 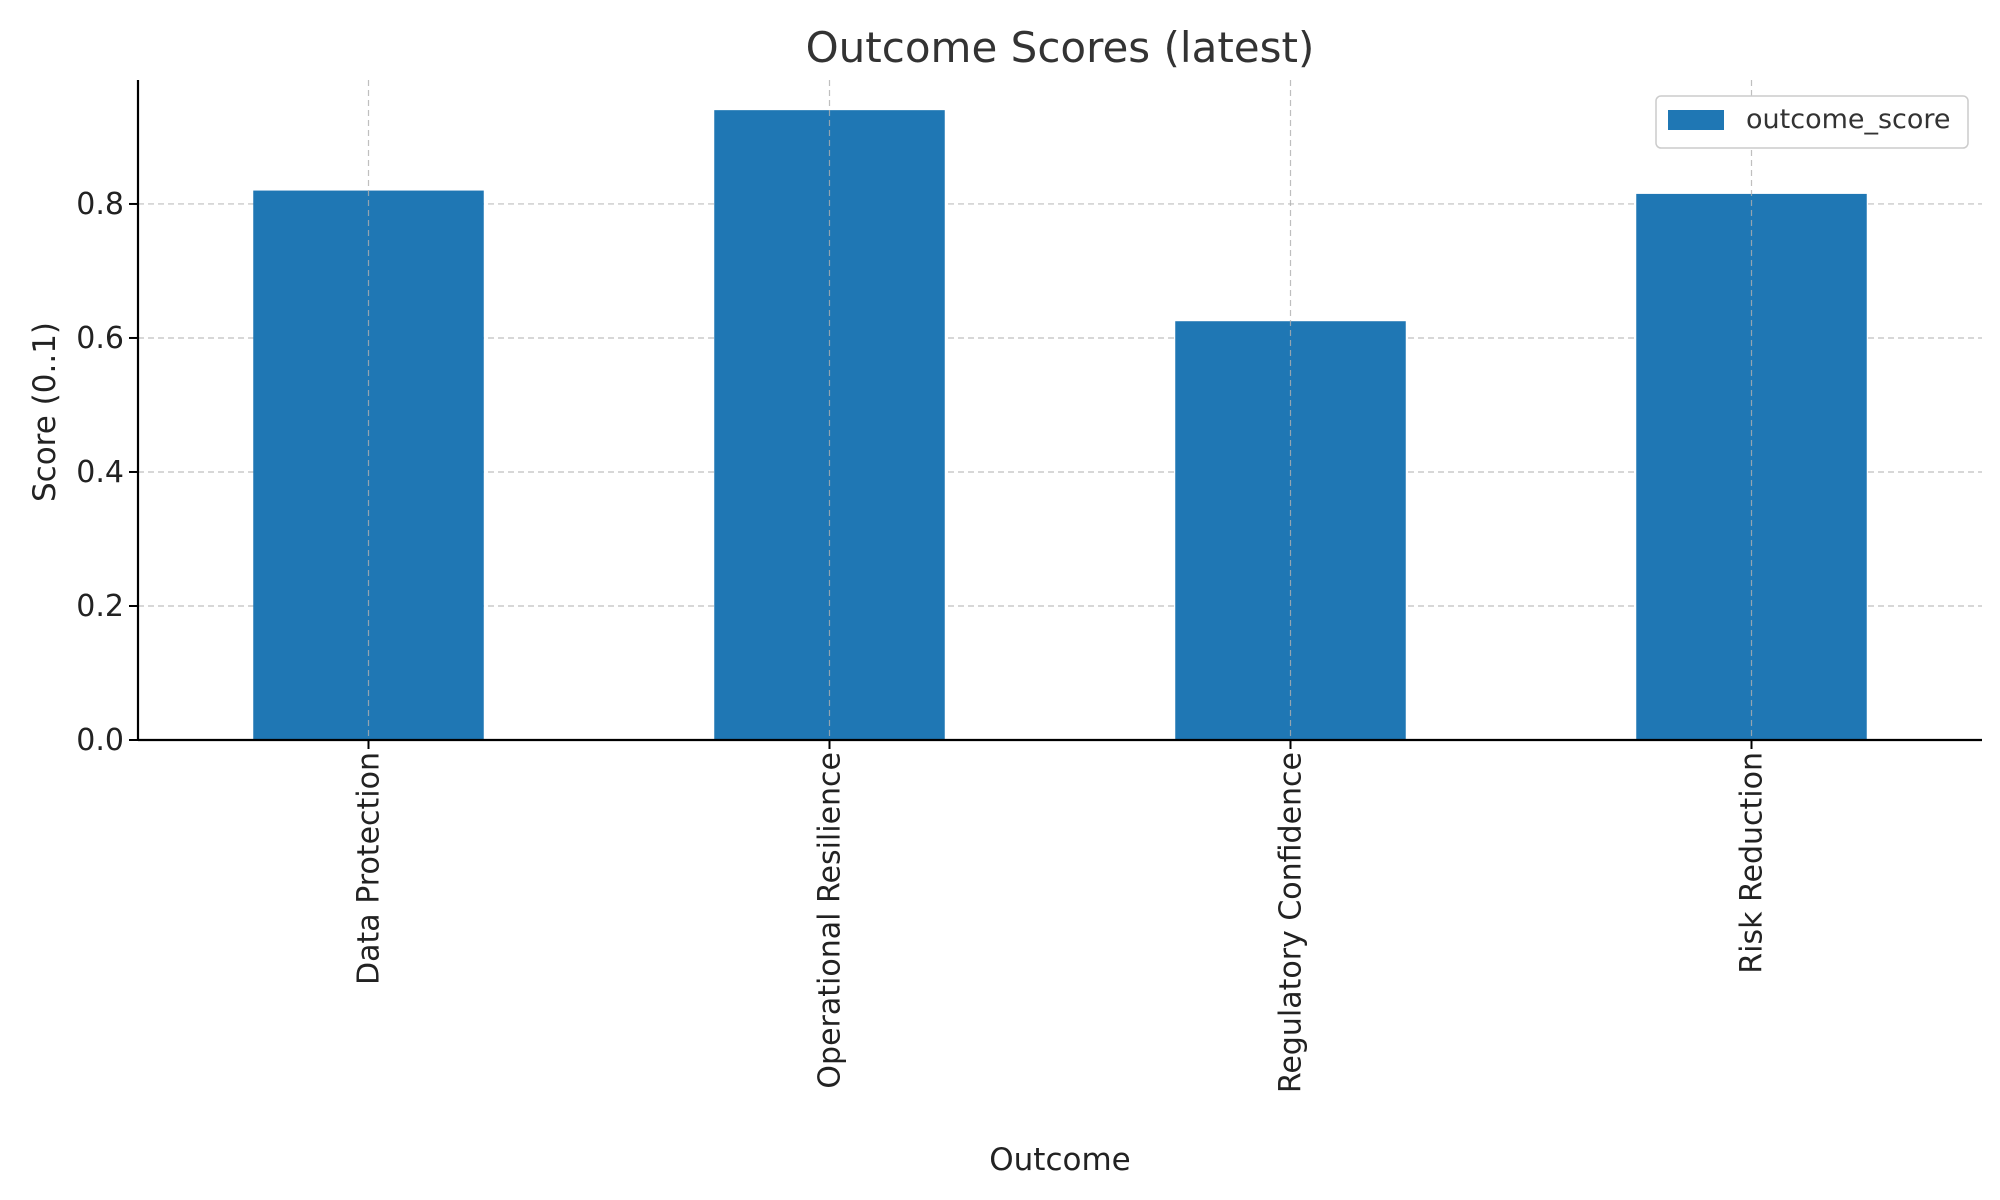 I want to click on x-tick-label: Risk Reduction, so click(x=1752, y=863).